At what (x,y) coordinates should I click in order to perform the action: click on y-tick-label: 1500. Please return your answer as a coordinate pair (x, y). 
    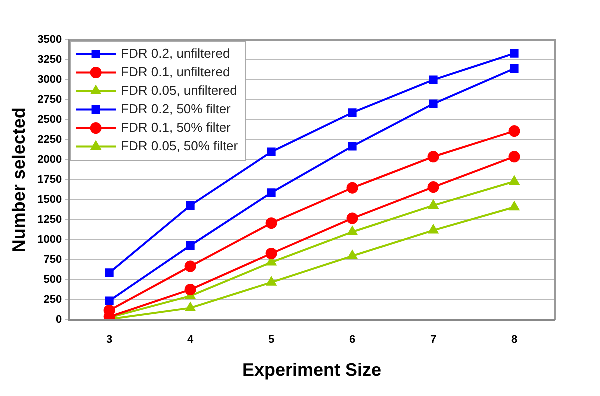
    Looking at the image, I should click on (50, 200).